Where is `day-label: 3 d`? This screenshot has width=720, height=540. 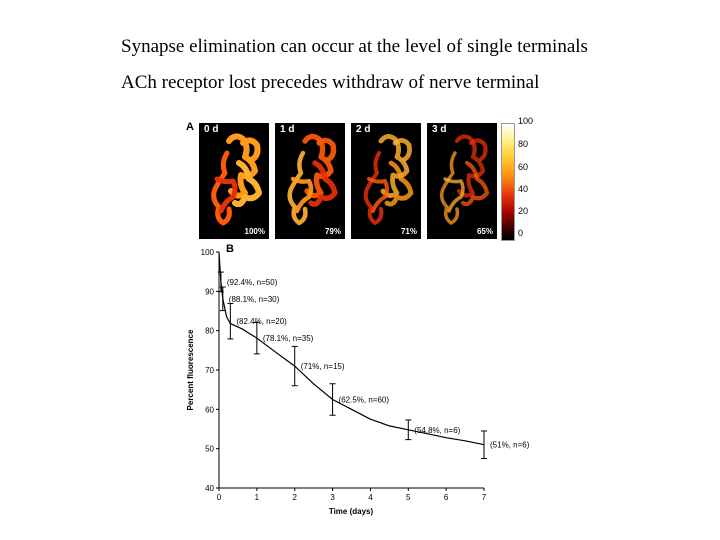 day-label: 3 d is located at coordinates (439, 129).